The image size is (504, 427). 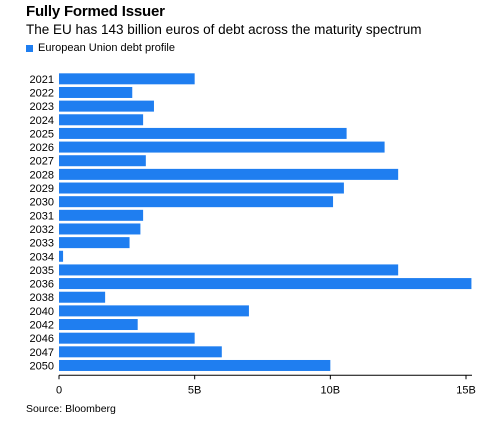 I want to click on x-tick-label: 5B, so click(x=194, y=390).